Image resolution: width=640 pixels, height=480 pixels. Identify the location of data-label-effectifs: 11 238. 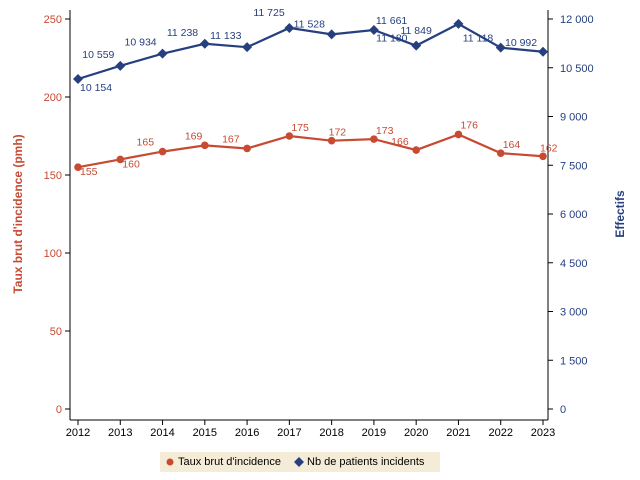
(182, 33).